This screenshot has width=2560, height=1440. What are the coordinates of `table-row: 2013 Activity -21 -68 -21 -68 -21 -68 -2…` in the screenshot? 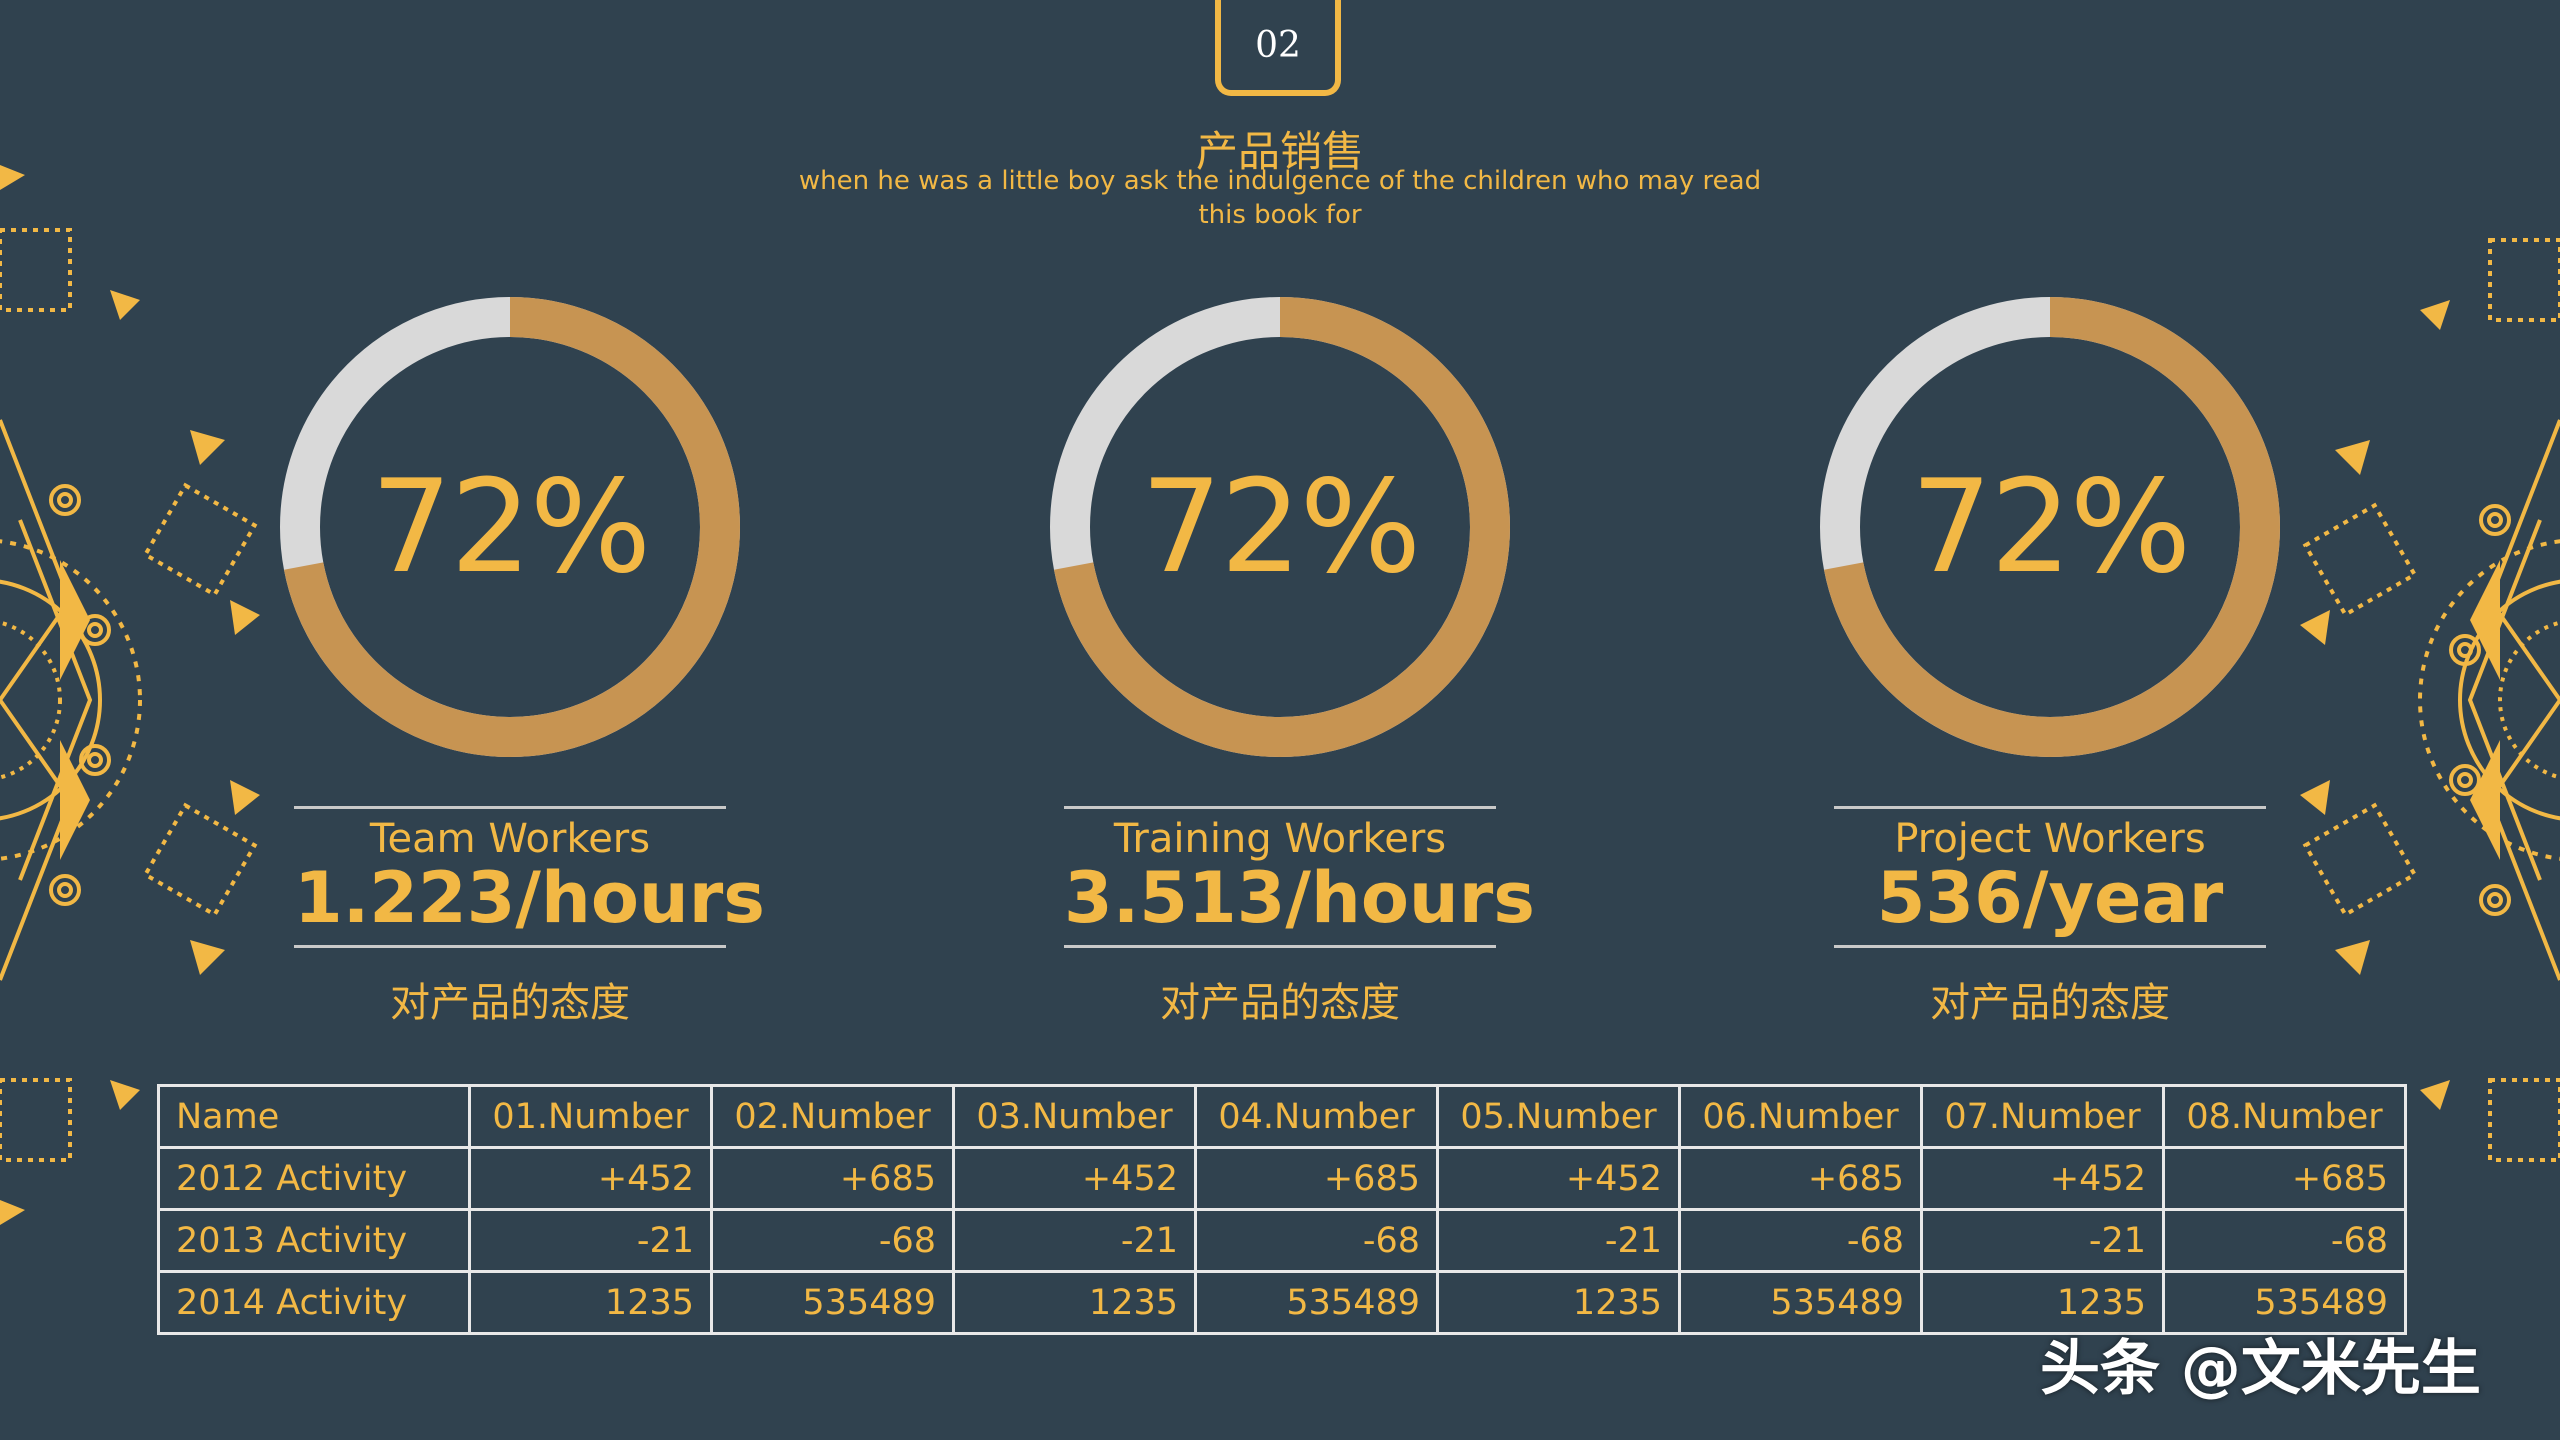 It's located at (1282, 1240).